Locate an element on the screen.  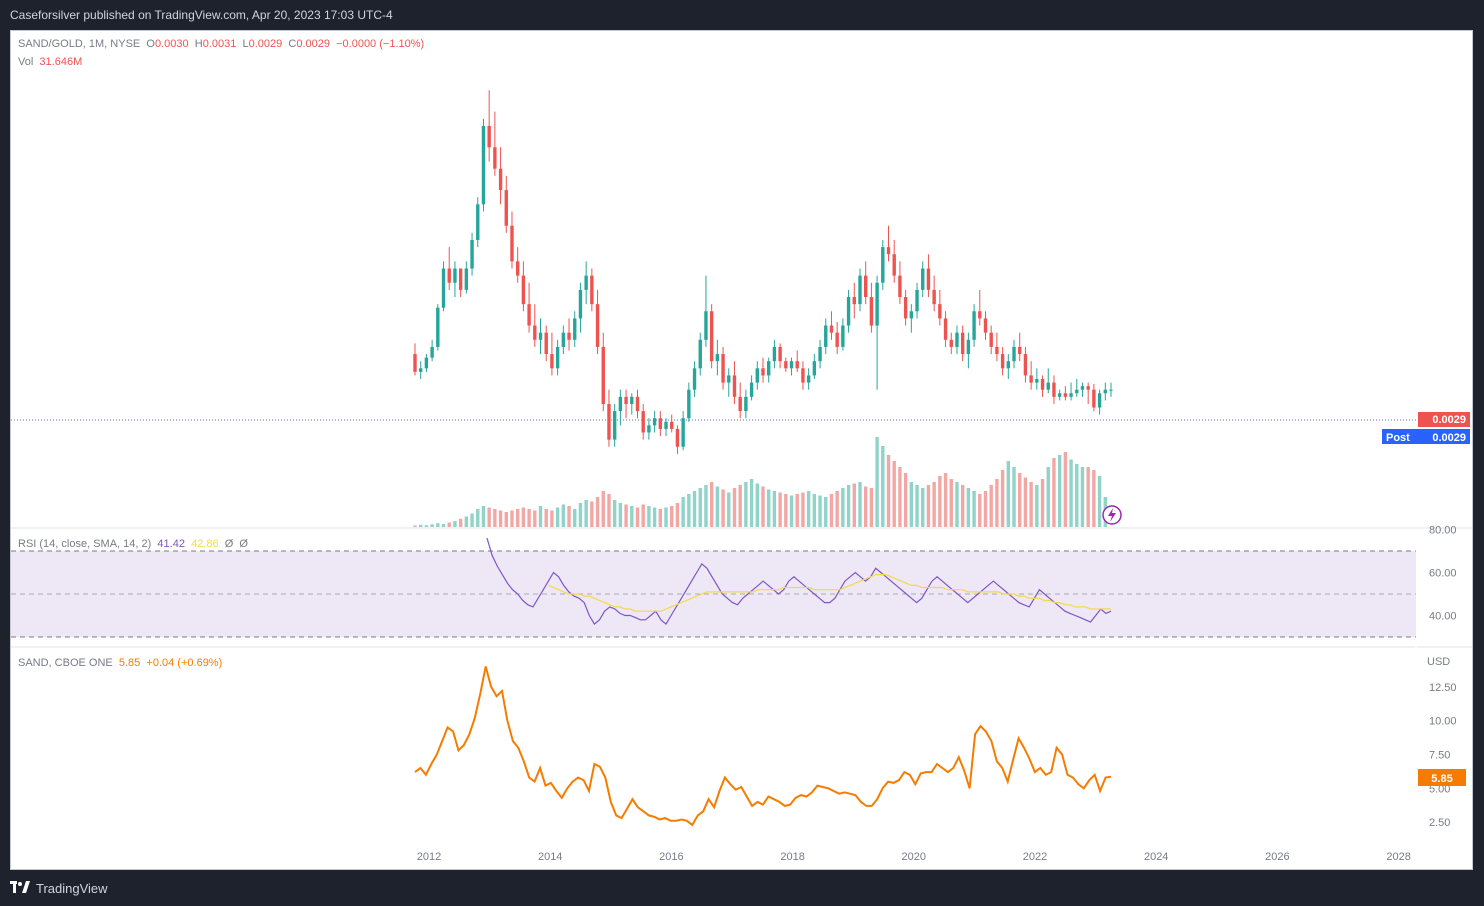
rsi-extra-1: Ø is located at coordinates (229, 544).